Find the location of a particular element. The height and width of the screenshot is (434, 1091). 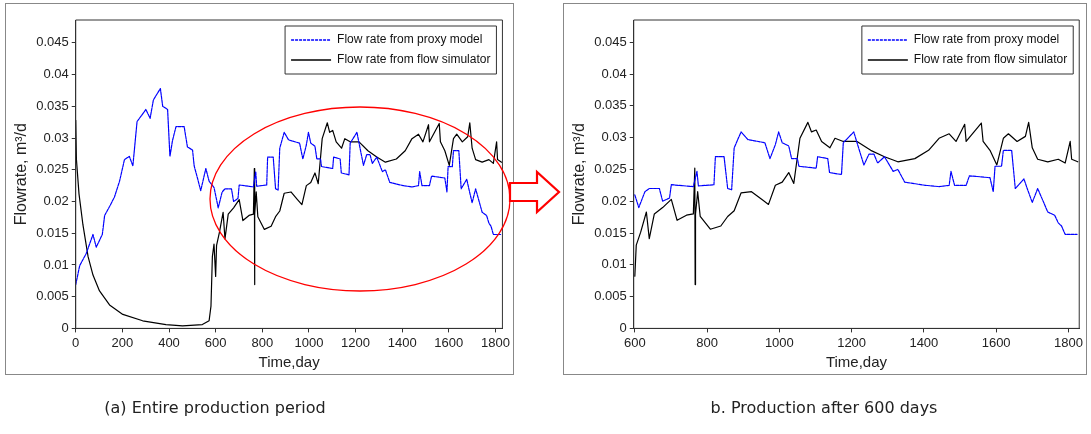

text: b. Production after 600 days is located at coordinates (824, 407).